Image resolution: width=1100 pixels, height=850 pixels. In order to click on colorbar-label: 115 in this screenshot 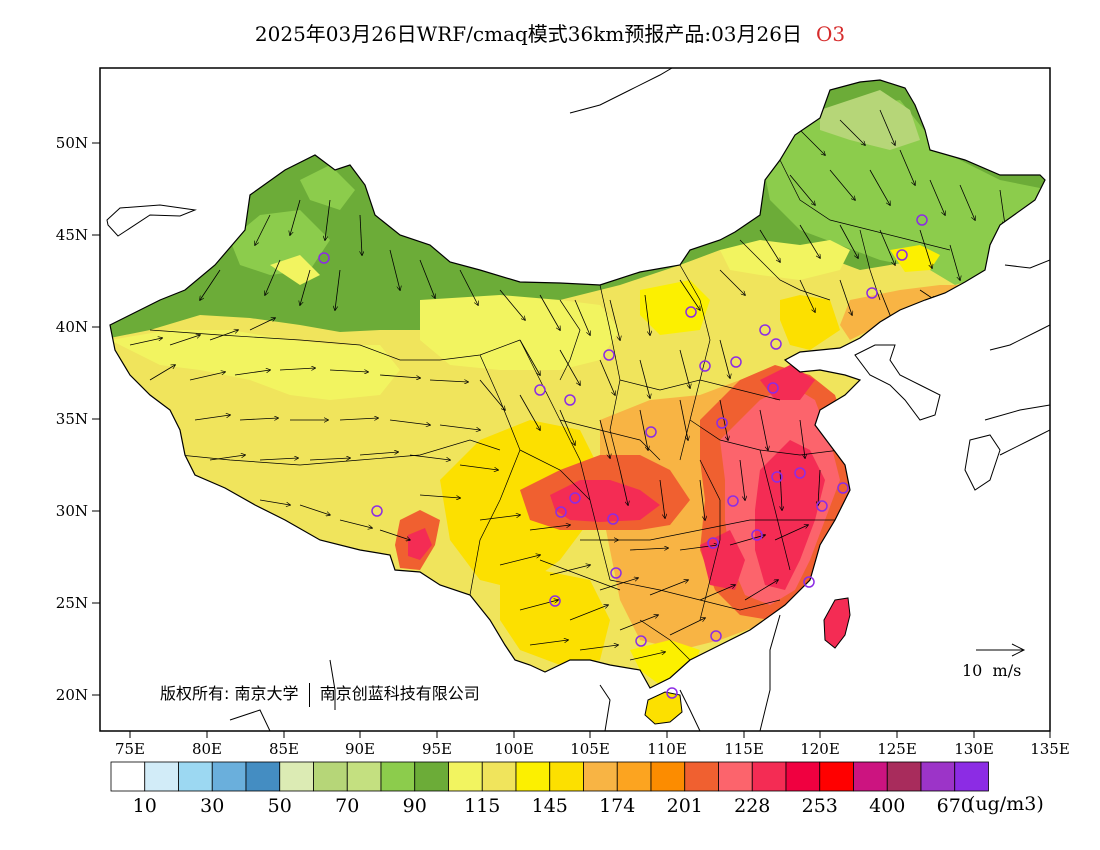, I will do `click(482, 806)`.